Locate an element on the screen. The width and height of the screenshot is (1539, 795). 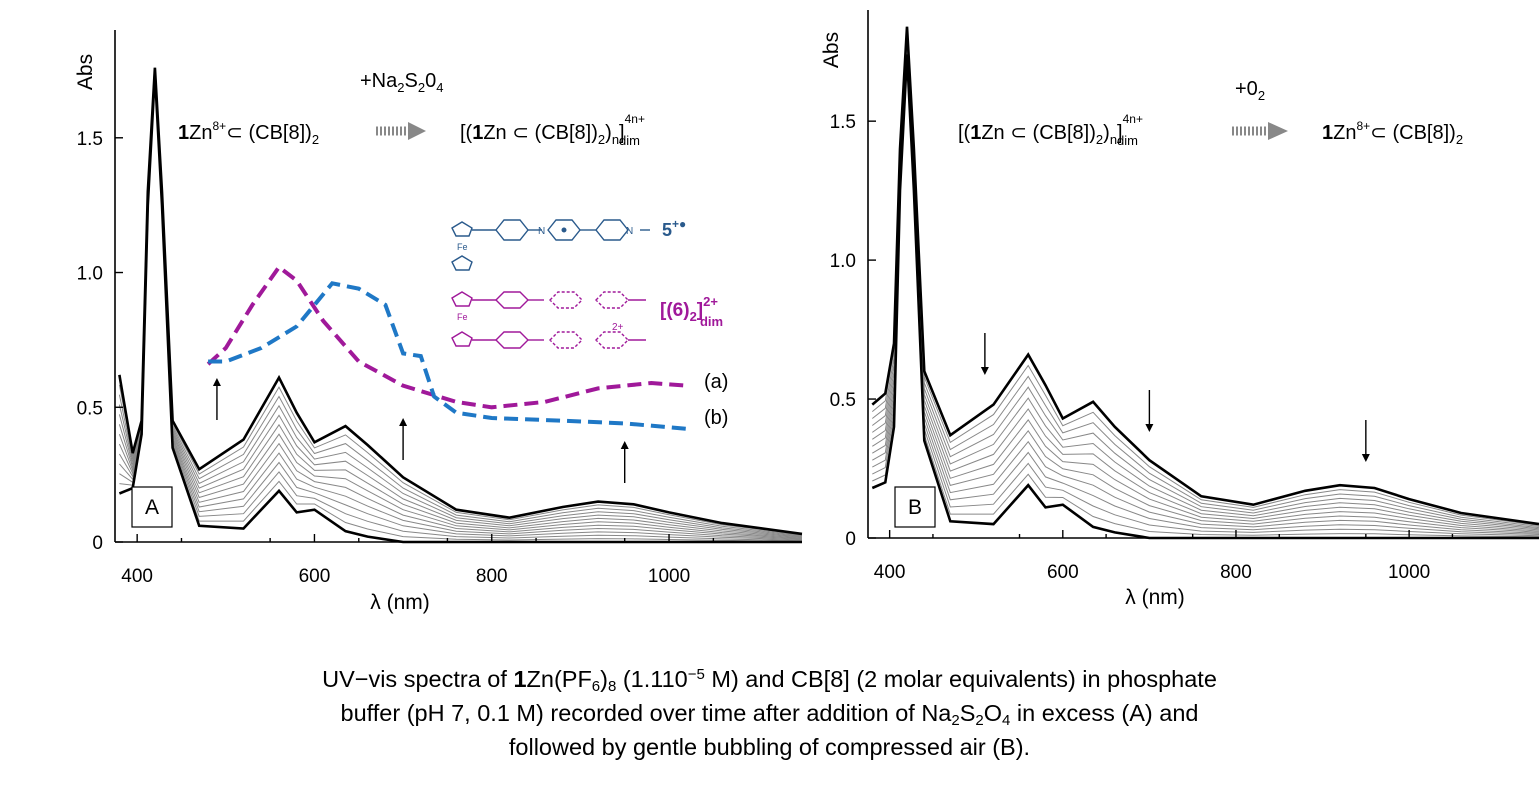
panel-b-label: B is located at coordinates (915, 507).